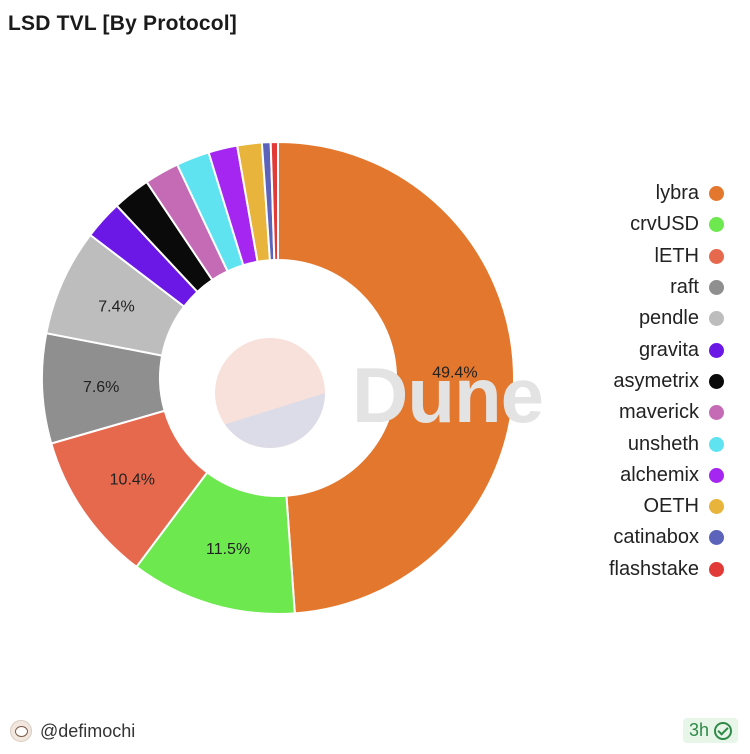 The height and width of the screenshot is (754, 750). What do you see at coordinates (614, 412) in the screenshot?
I see `legend-item-maverick: maverick` at bounding box center [614, 412].